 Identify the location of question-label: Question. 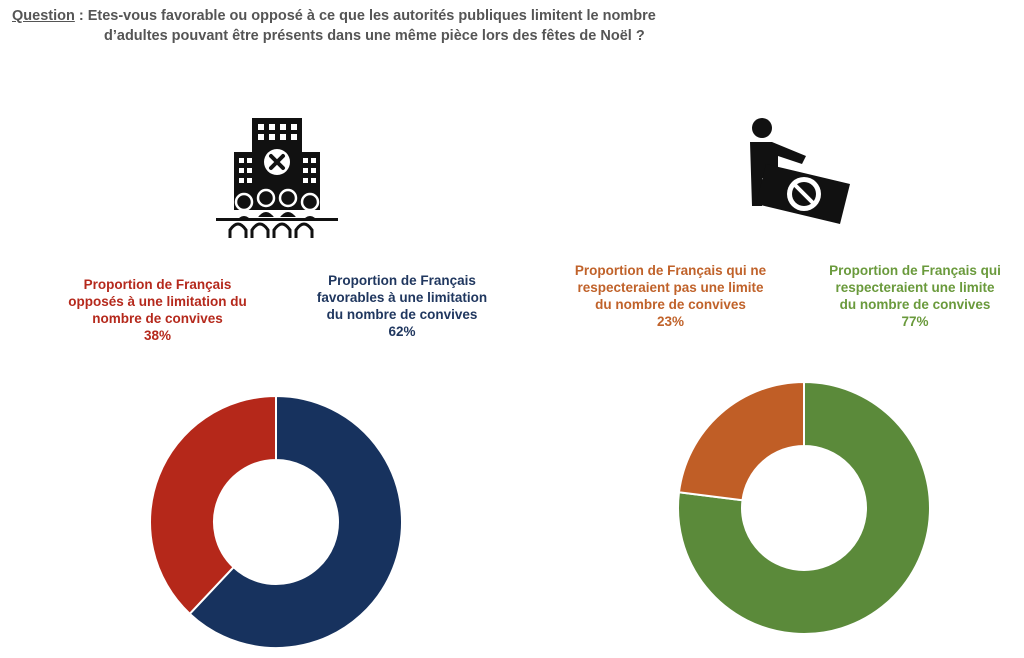
(43, 16).